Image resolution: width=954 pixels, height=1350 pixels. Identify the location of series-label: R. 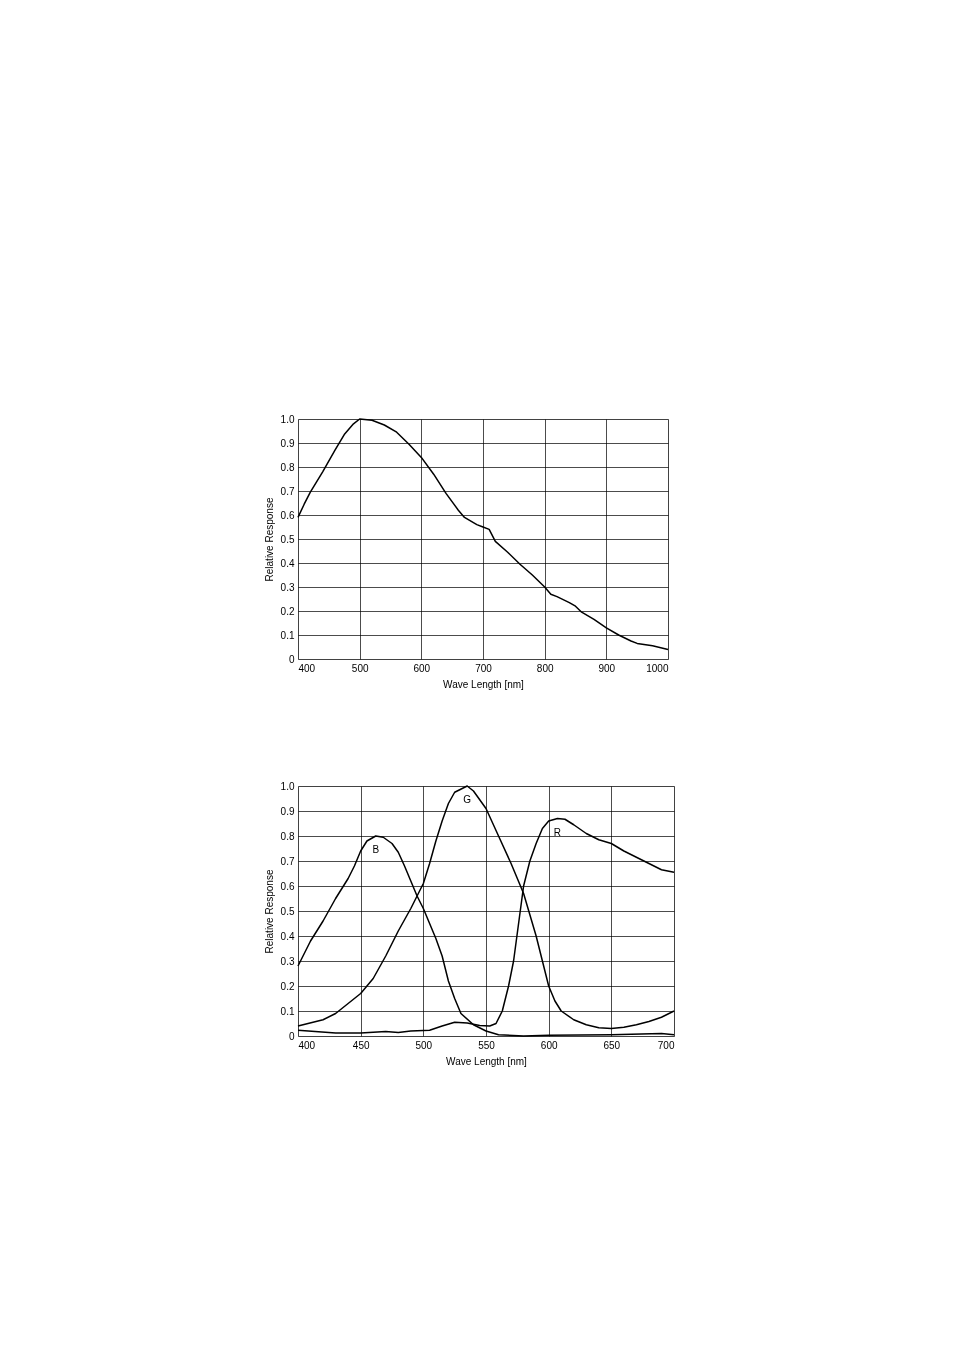
(557, 832).